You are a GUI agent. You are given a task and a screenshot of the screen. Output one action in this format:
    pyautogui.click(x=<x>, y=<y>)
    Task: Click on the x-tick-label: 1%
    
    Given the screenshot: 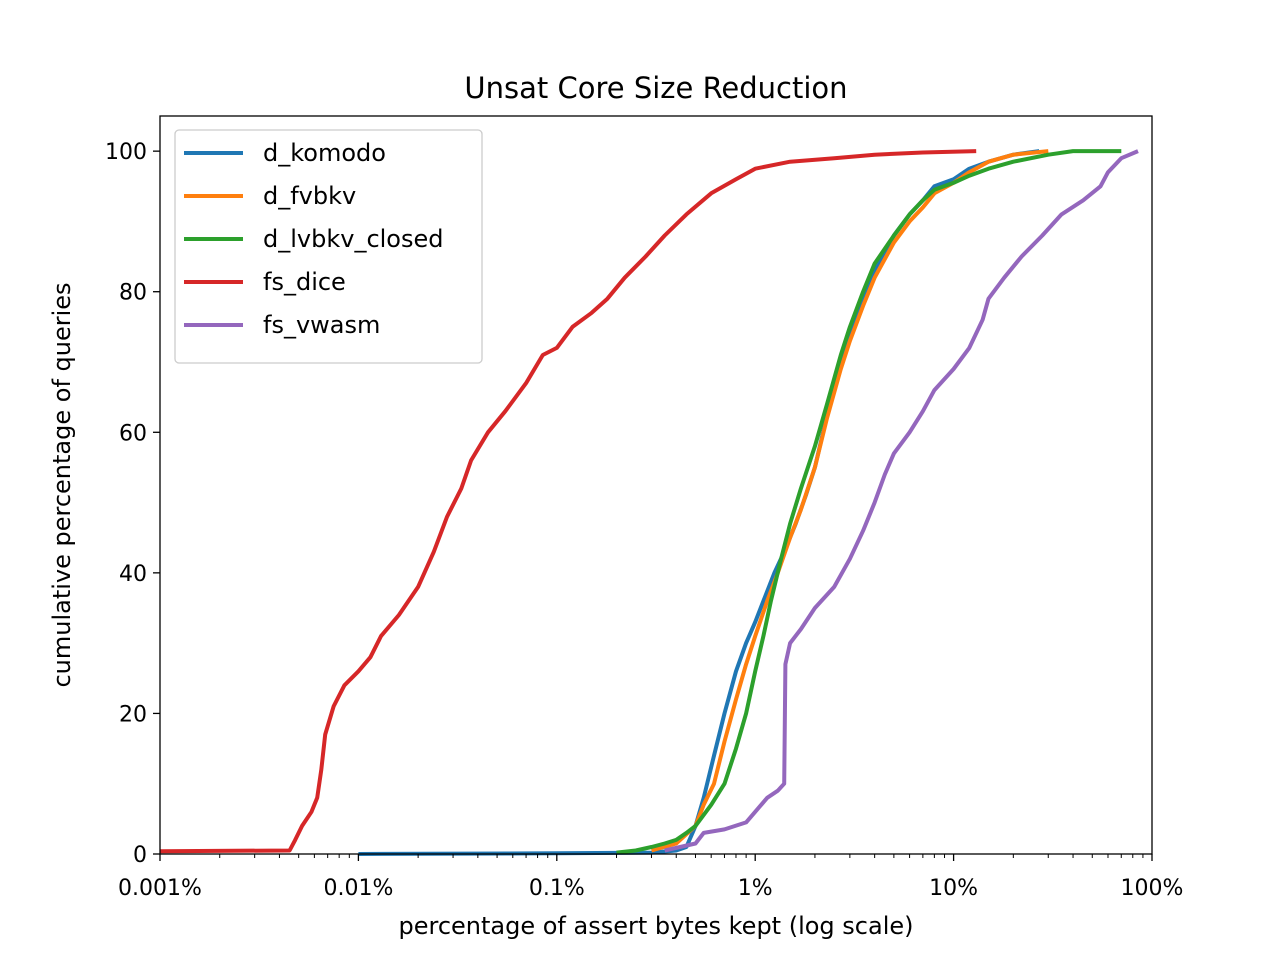 What is the action you would take?
    pyautogui.click(x=755, y=888)
    